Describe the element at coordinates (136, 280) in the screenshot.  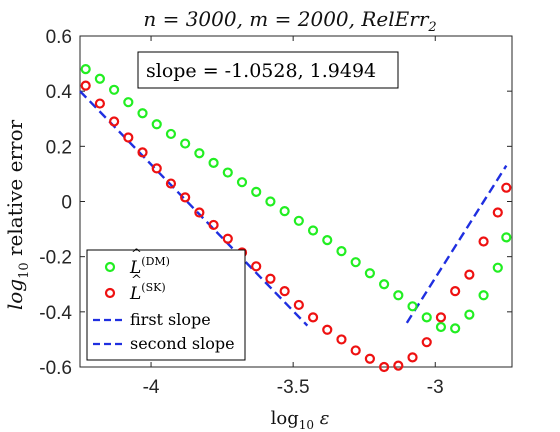
I see `legend-hat-sk: ^` at that location.